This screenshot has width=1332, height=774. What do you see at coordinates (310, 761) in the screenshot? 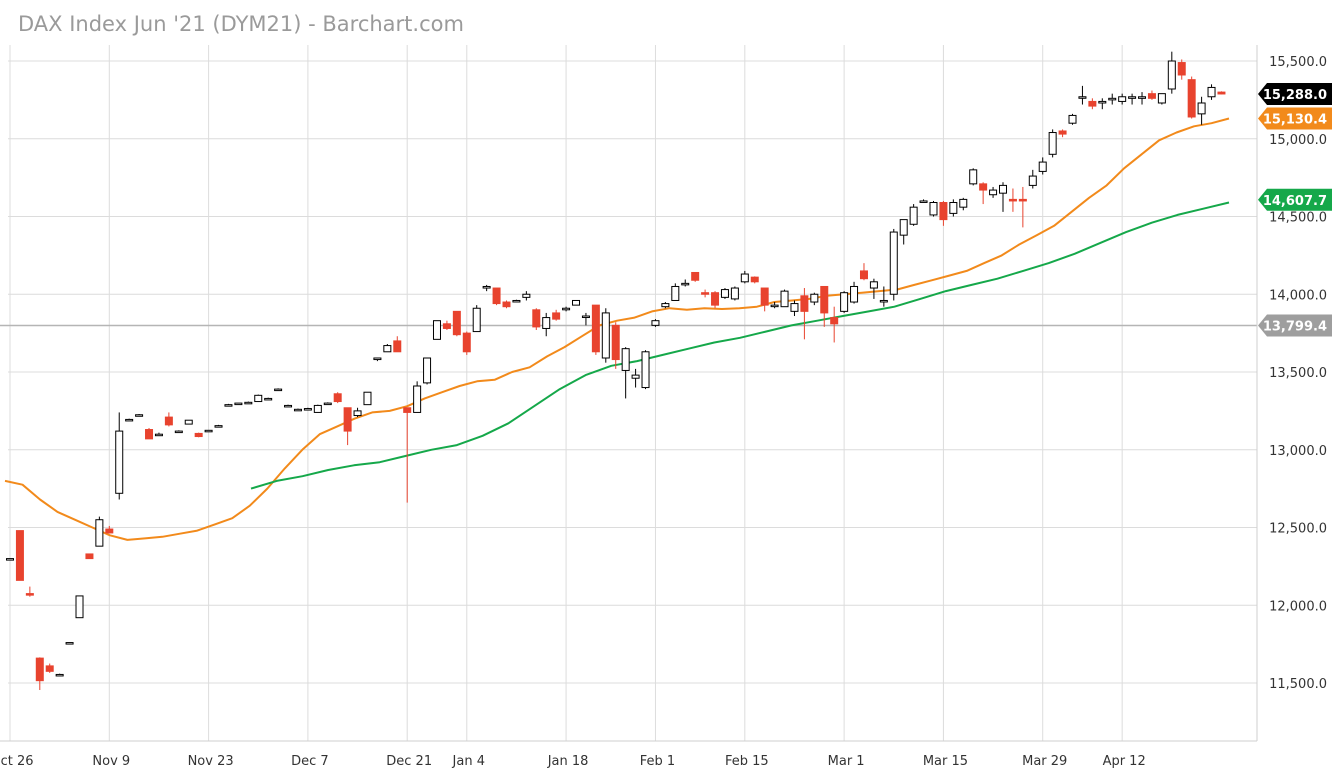
I see `x-tick-label: Dec 7` at bounding box center [310, 761].